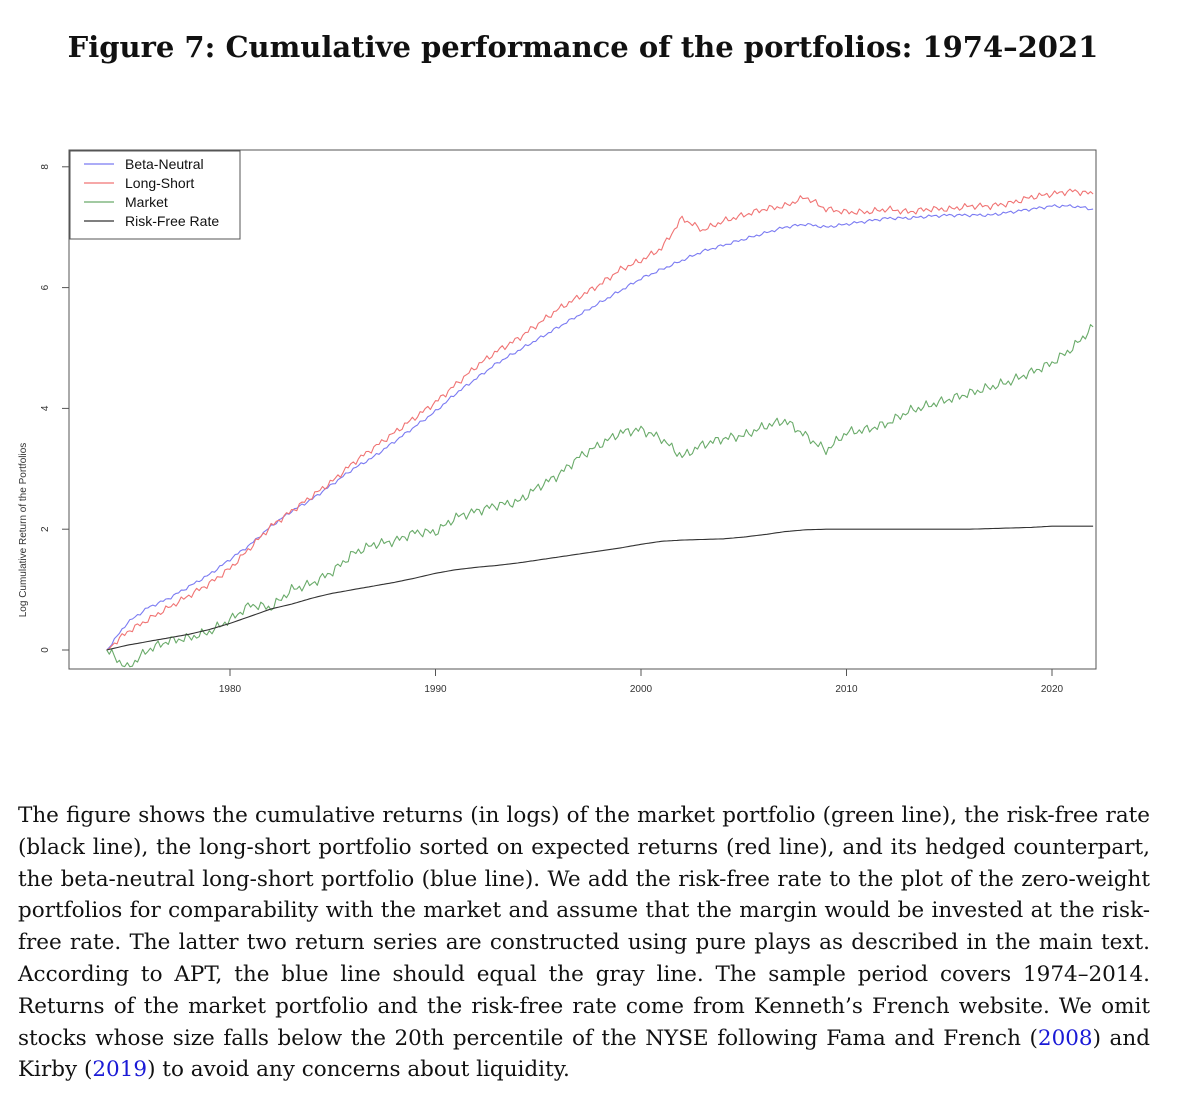 This screenshot has height=1113, width=1199. Describe the element at coordinates (230, 689) in the screenshot. I see `x-tick-label-1980: 1980` at that location.